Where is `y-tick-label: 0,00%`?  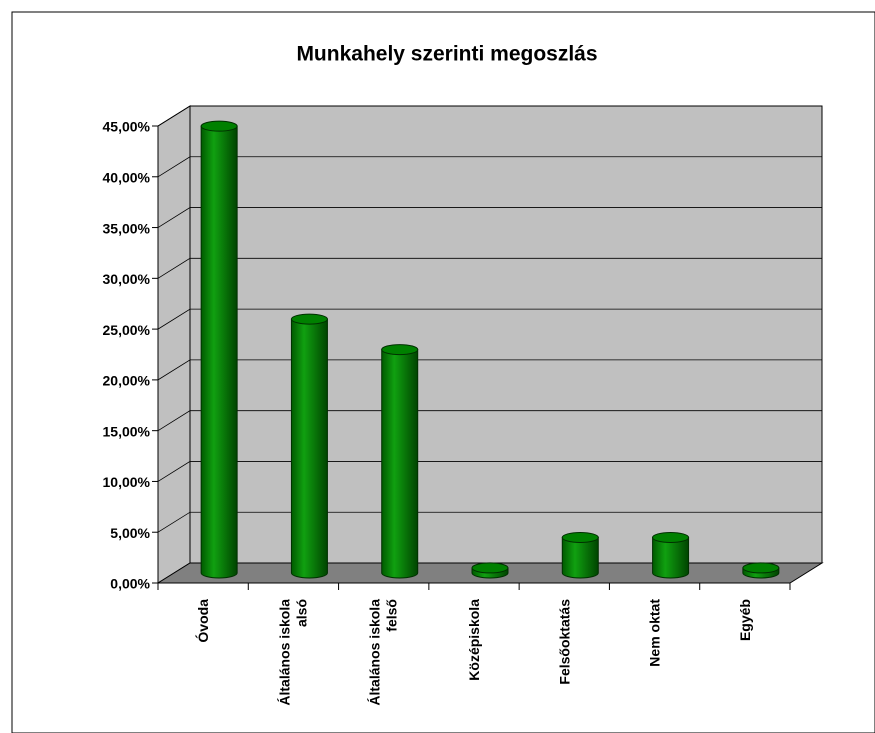 y-tick-label: 0,00% is located at coordinates (130, 584).